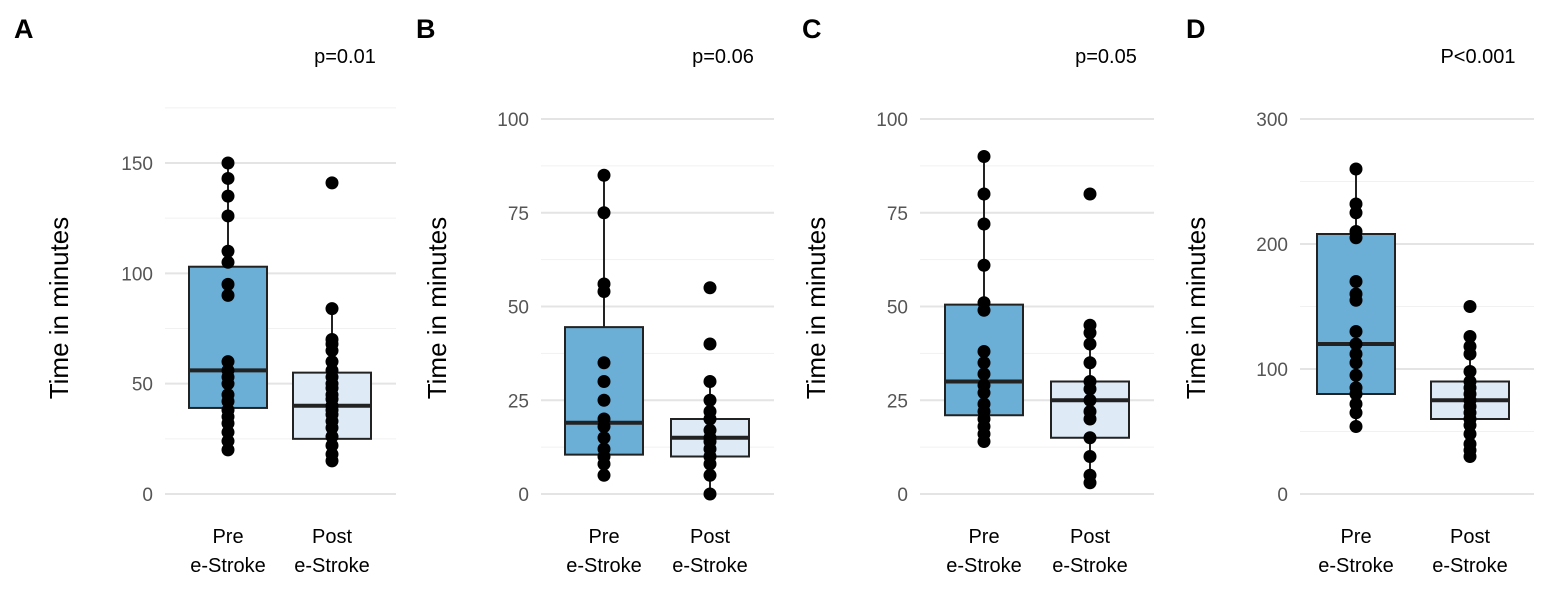 This screenshot has height=592, width=1544. What do you see at coordinates (345, 57) in the screenshot?
I see `p-value-label: p=0.01` at bounding box center [345, 57].